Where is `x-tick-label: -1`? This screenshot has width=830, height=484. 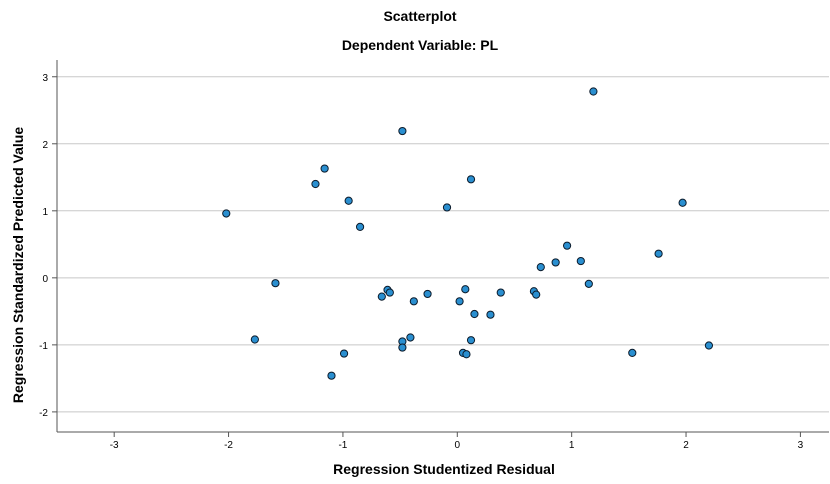 x-tick-label: -1 is located at coordinates (342, 445).